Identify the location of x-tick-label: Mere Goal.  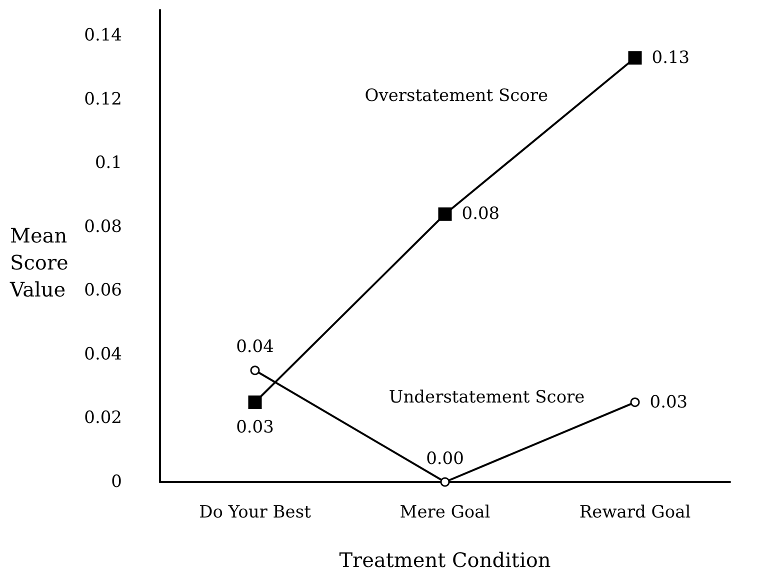
(445, 512).